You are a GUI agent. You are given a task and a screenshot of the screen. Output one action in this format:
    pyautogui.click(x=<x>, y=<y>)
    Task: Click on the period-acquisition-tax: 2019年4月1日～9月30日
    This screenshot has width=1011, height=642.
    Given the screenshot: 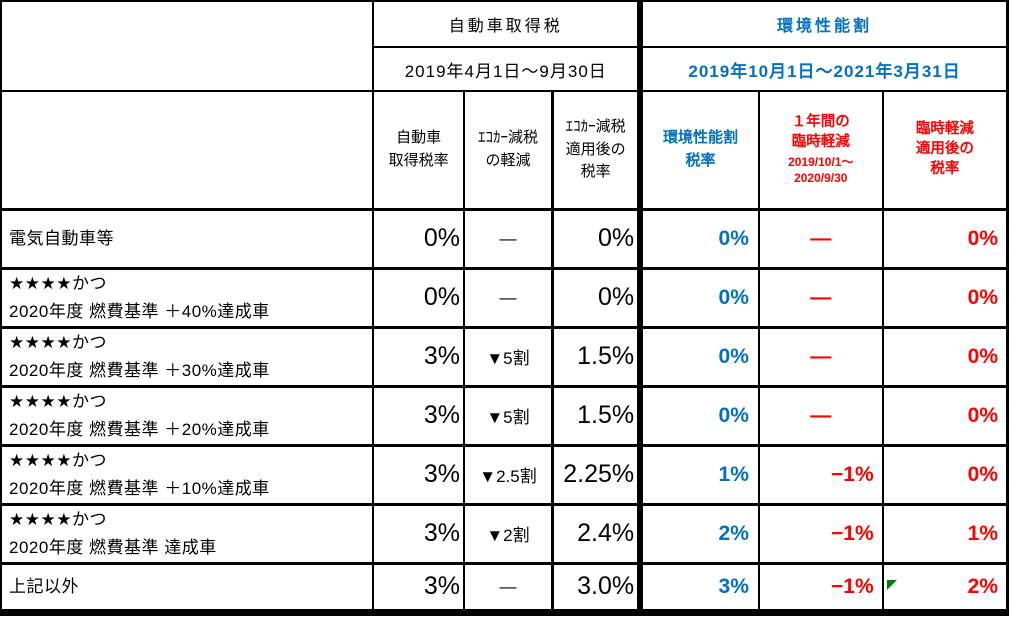 What is the action you would take?
    pyautogui.click(x=507, y=69)
    